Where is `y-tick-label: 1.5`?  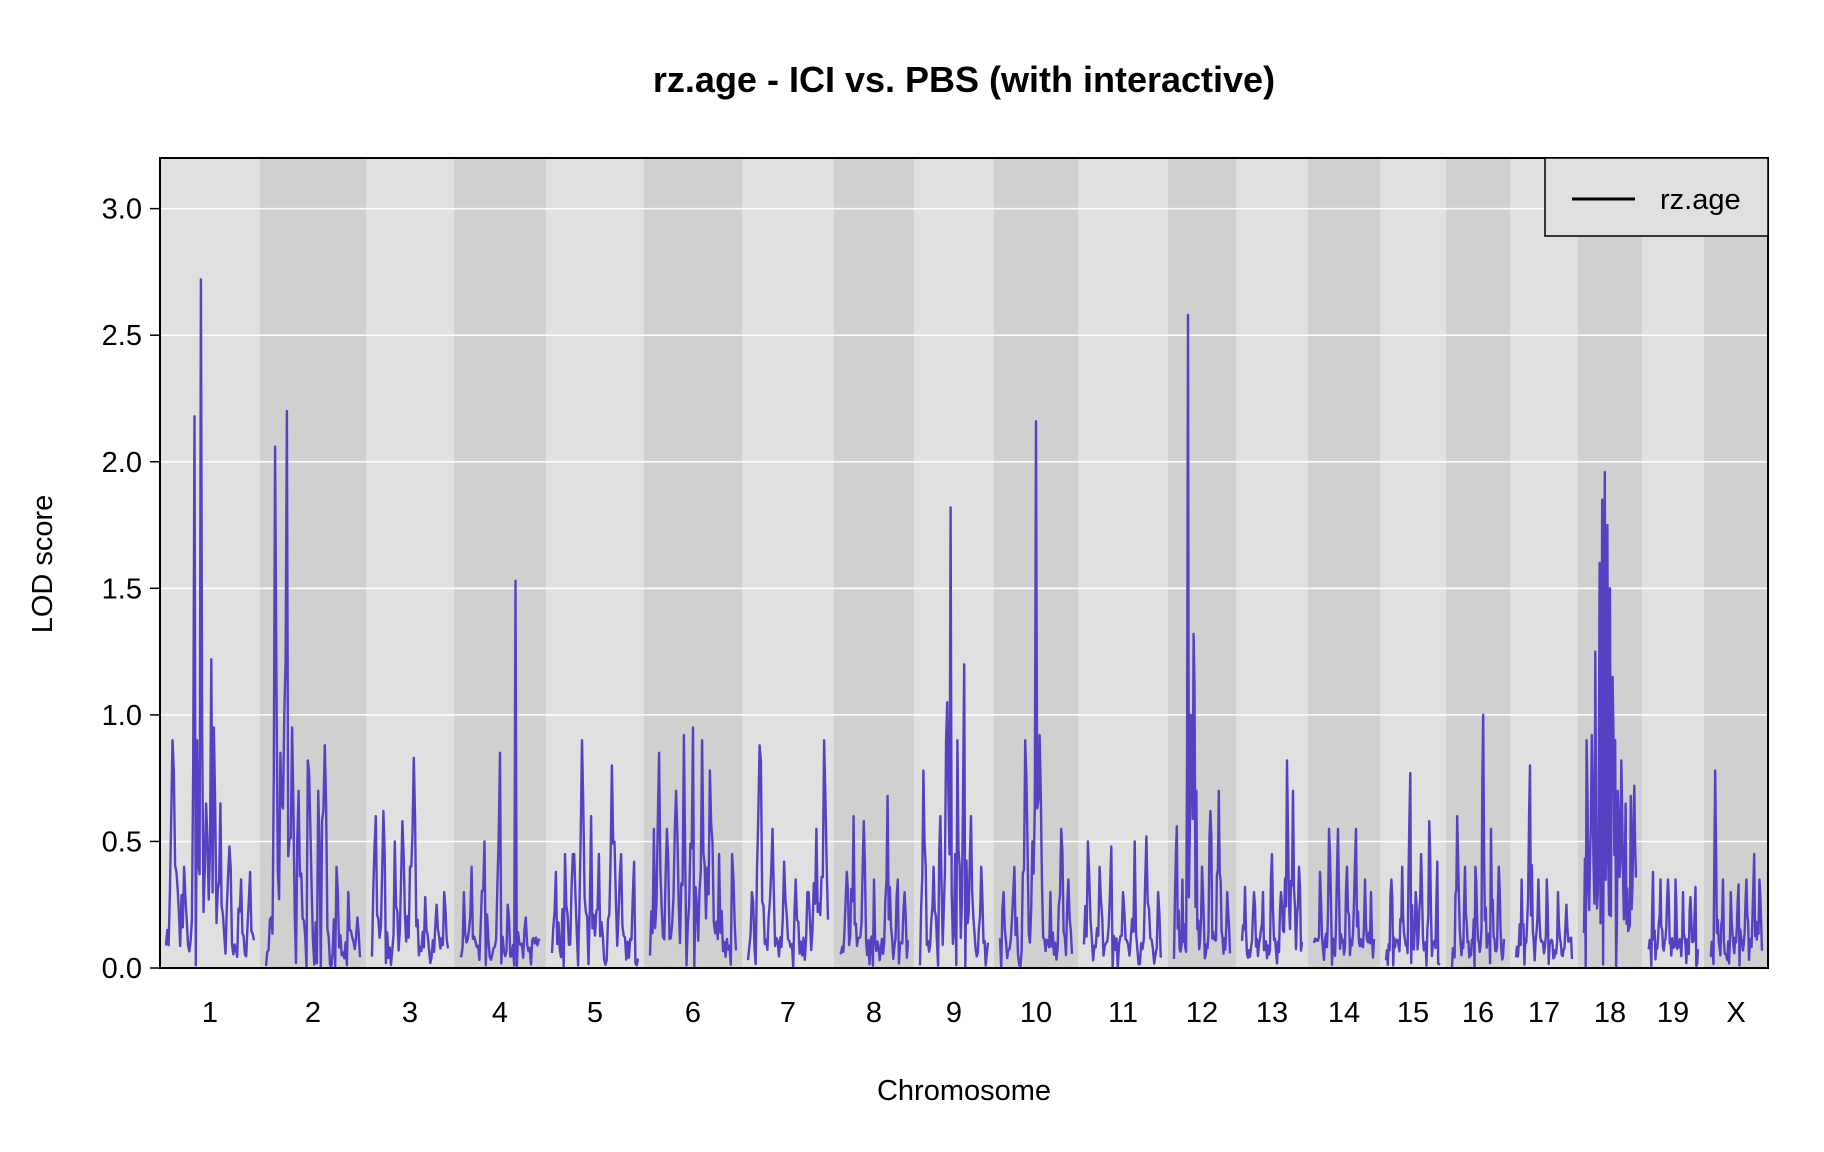
y-tick-label: 1.5 is located at coordinates (122, 589).